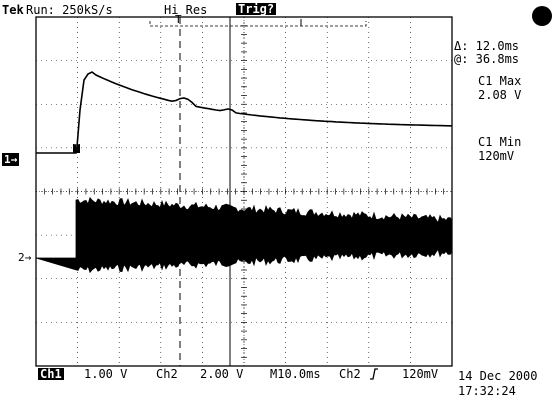 Image resolution: width=552 pixels, height=401 pixels. I want to click on ch2-trace, so click(244, 235).